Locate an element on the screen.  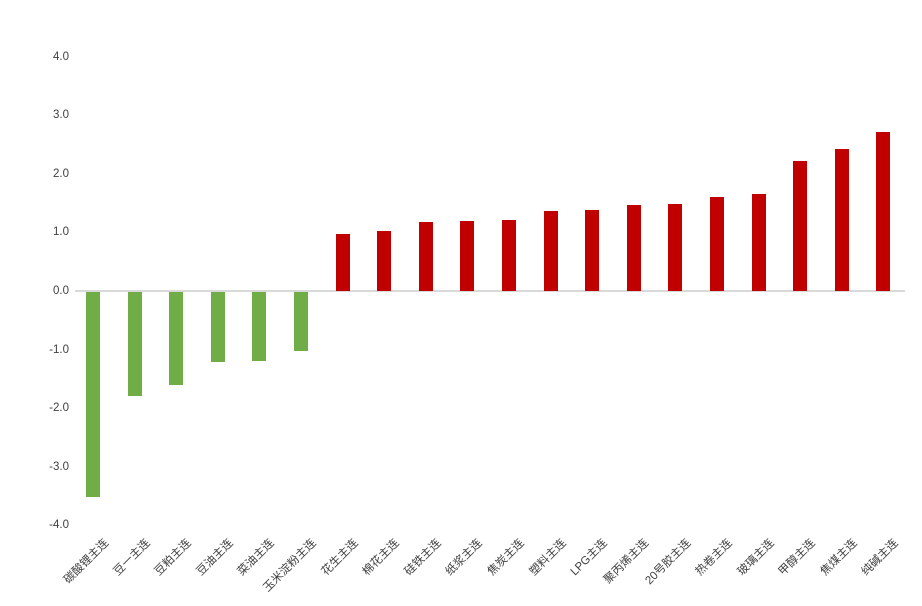
bar-豆油主连 is located at coordinates (217, 327).